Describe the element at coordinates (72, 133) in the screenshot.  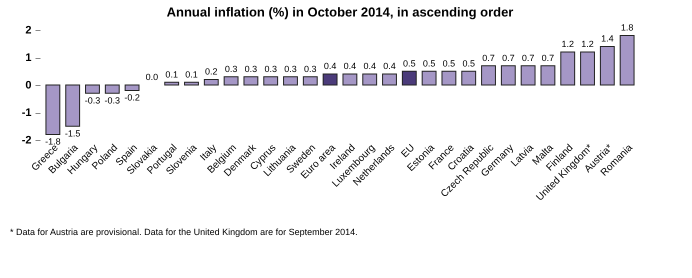
I see `data-label: -1.5` at that location.